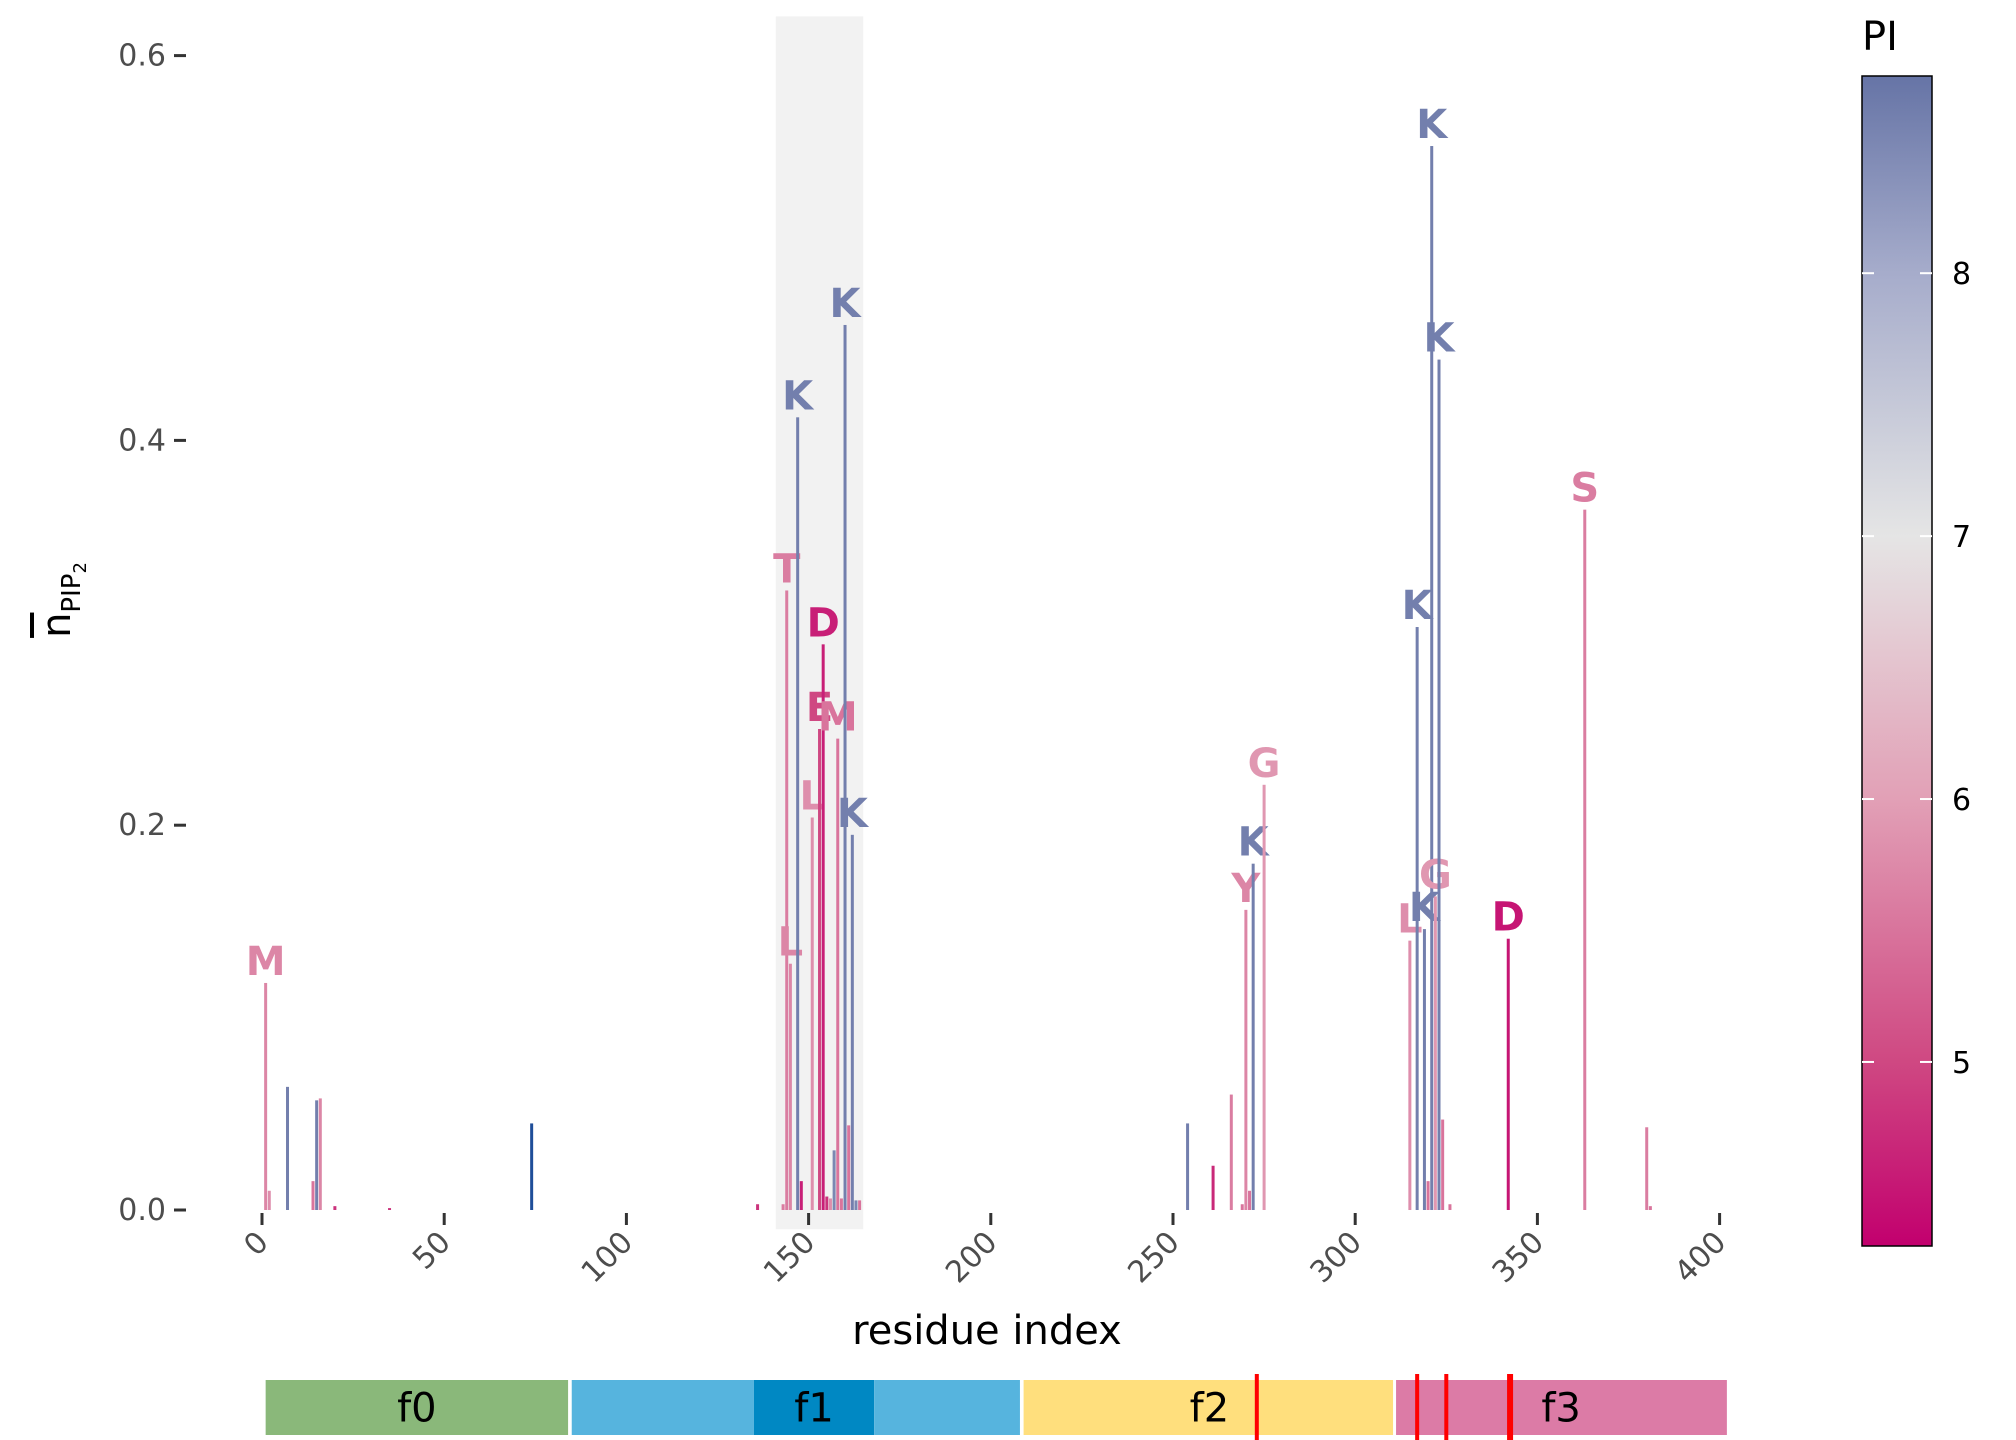  I want to click on x-tick-label: 250, so click(1153, 1257).